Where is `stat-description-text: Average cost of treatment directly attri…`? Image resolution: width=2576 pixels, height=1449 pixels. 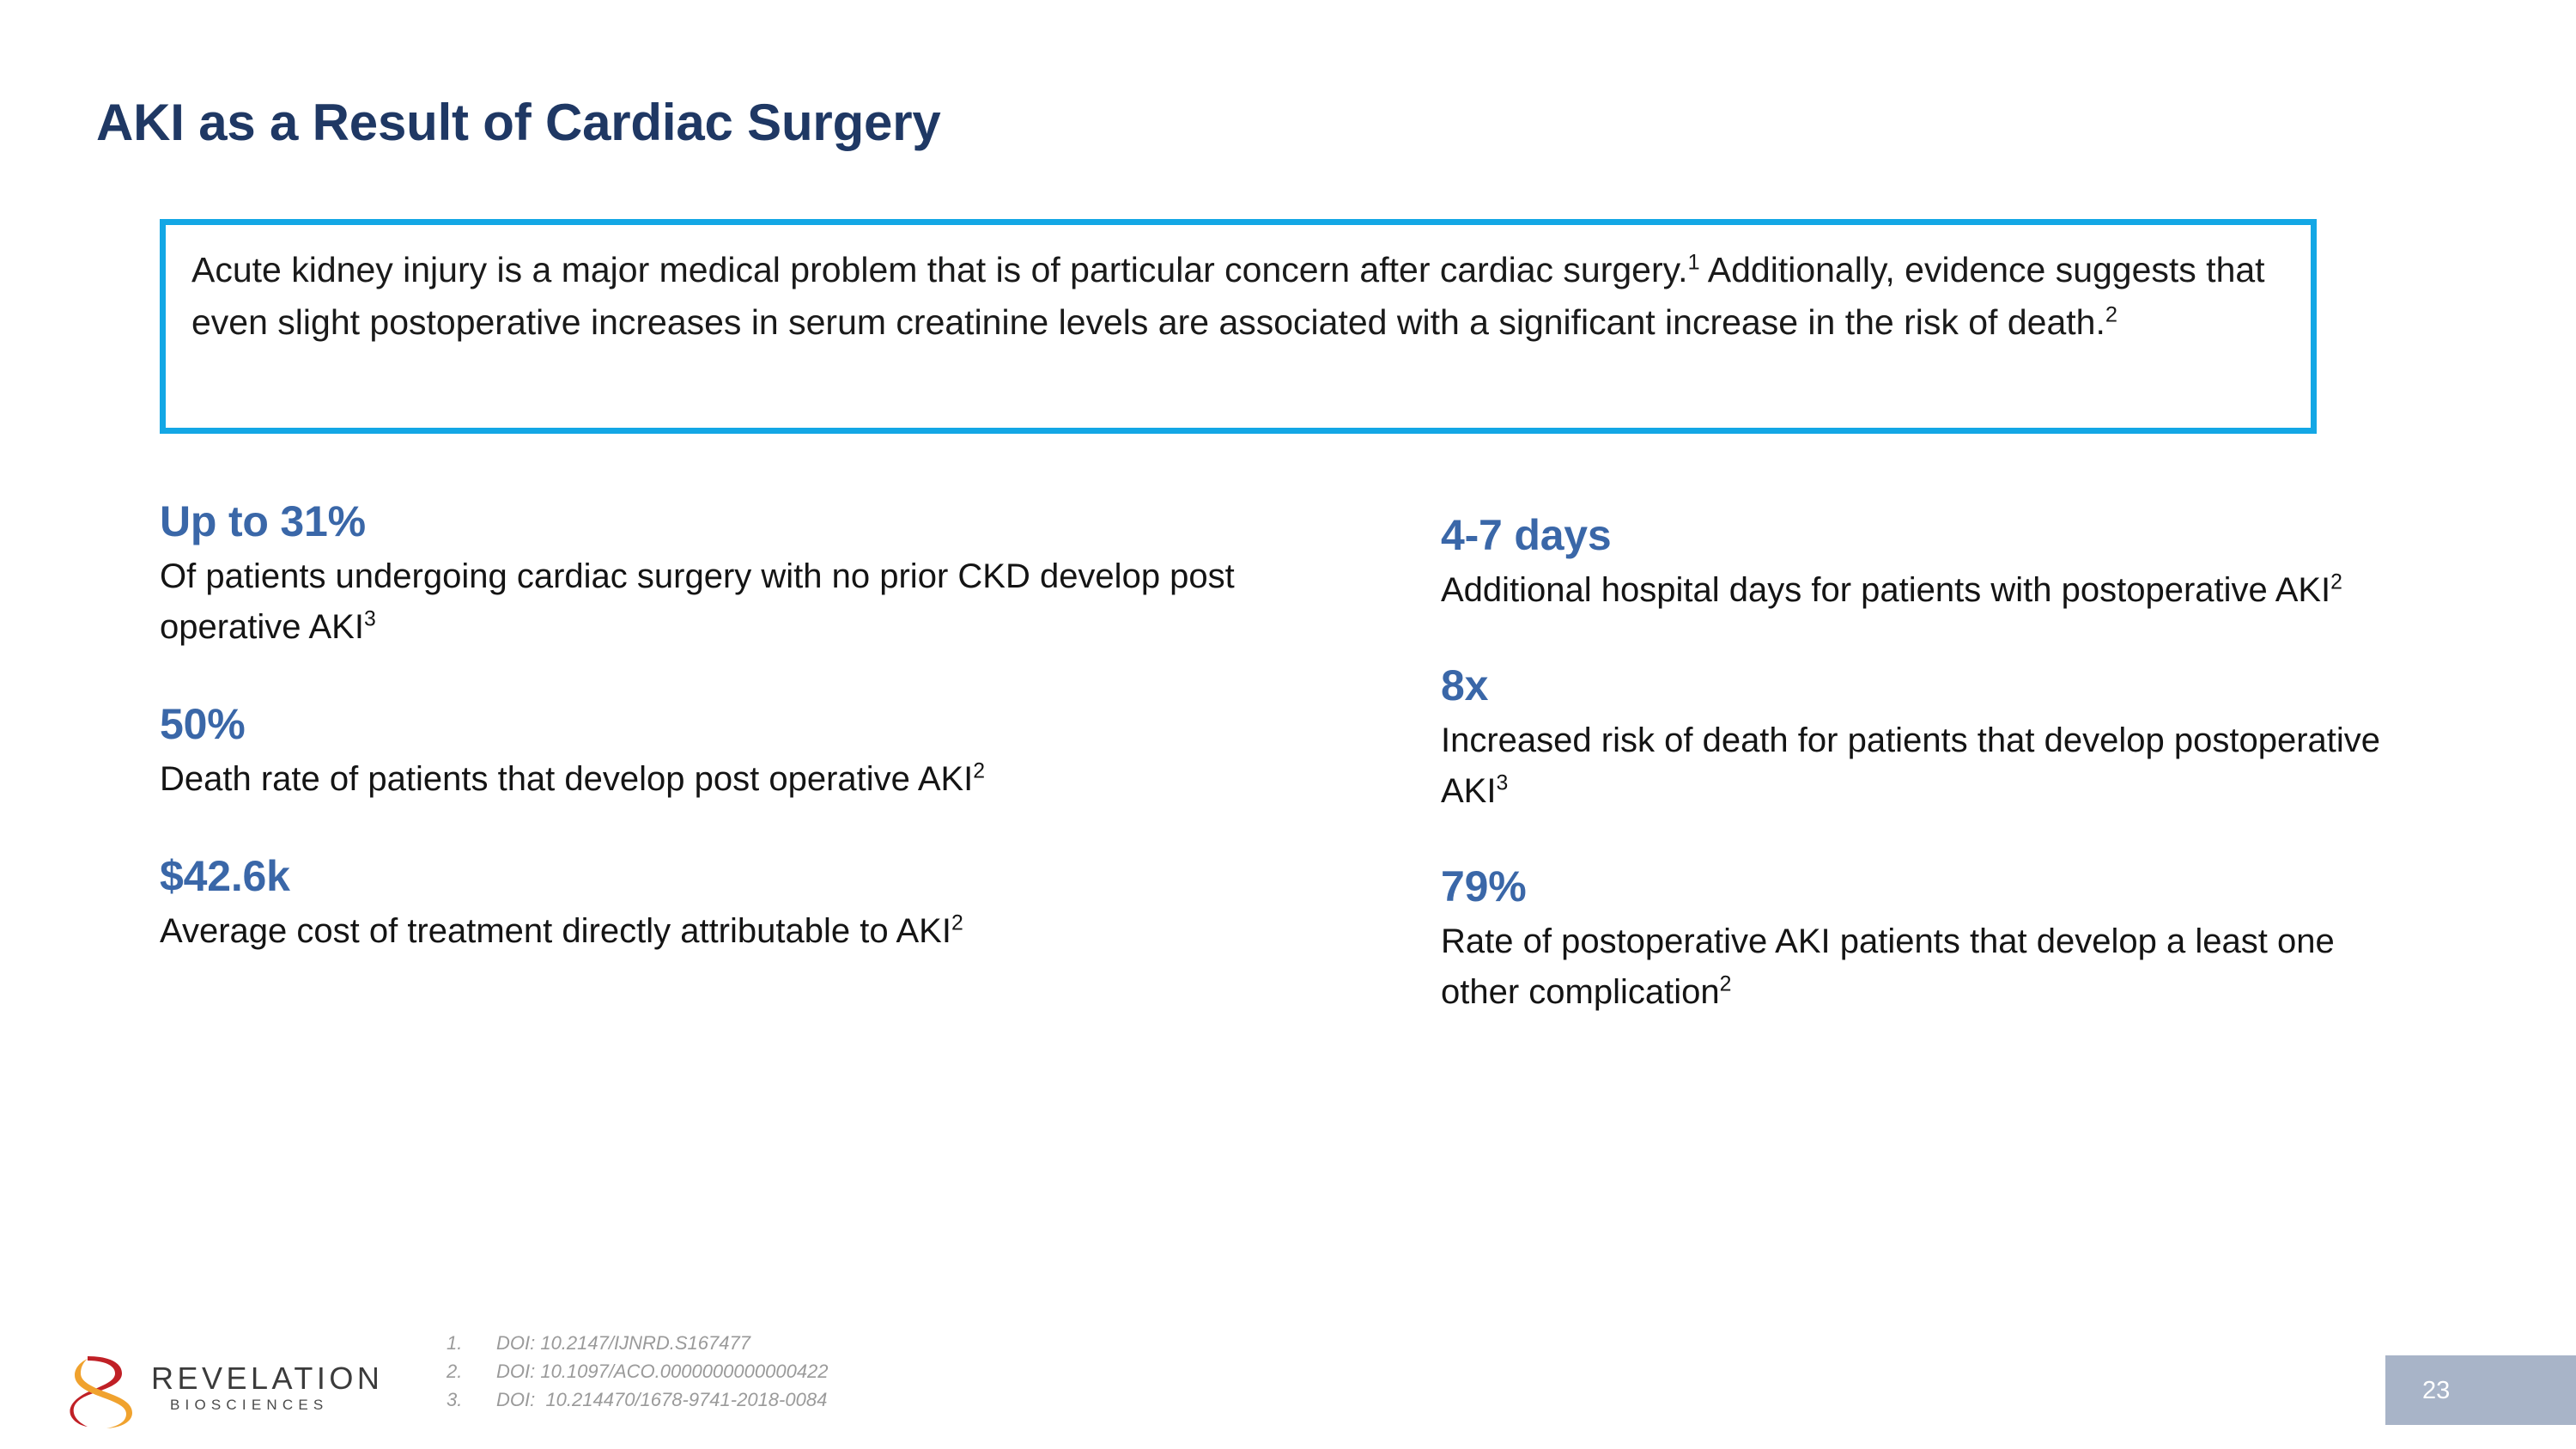 stat-description-text: Average cost of treatment directly attri… is located at coordinates (555, 931).